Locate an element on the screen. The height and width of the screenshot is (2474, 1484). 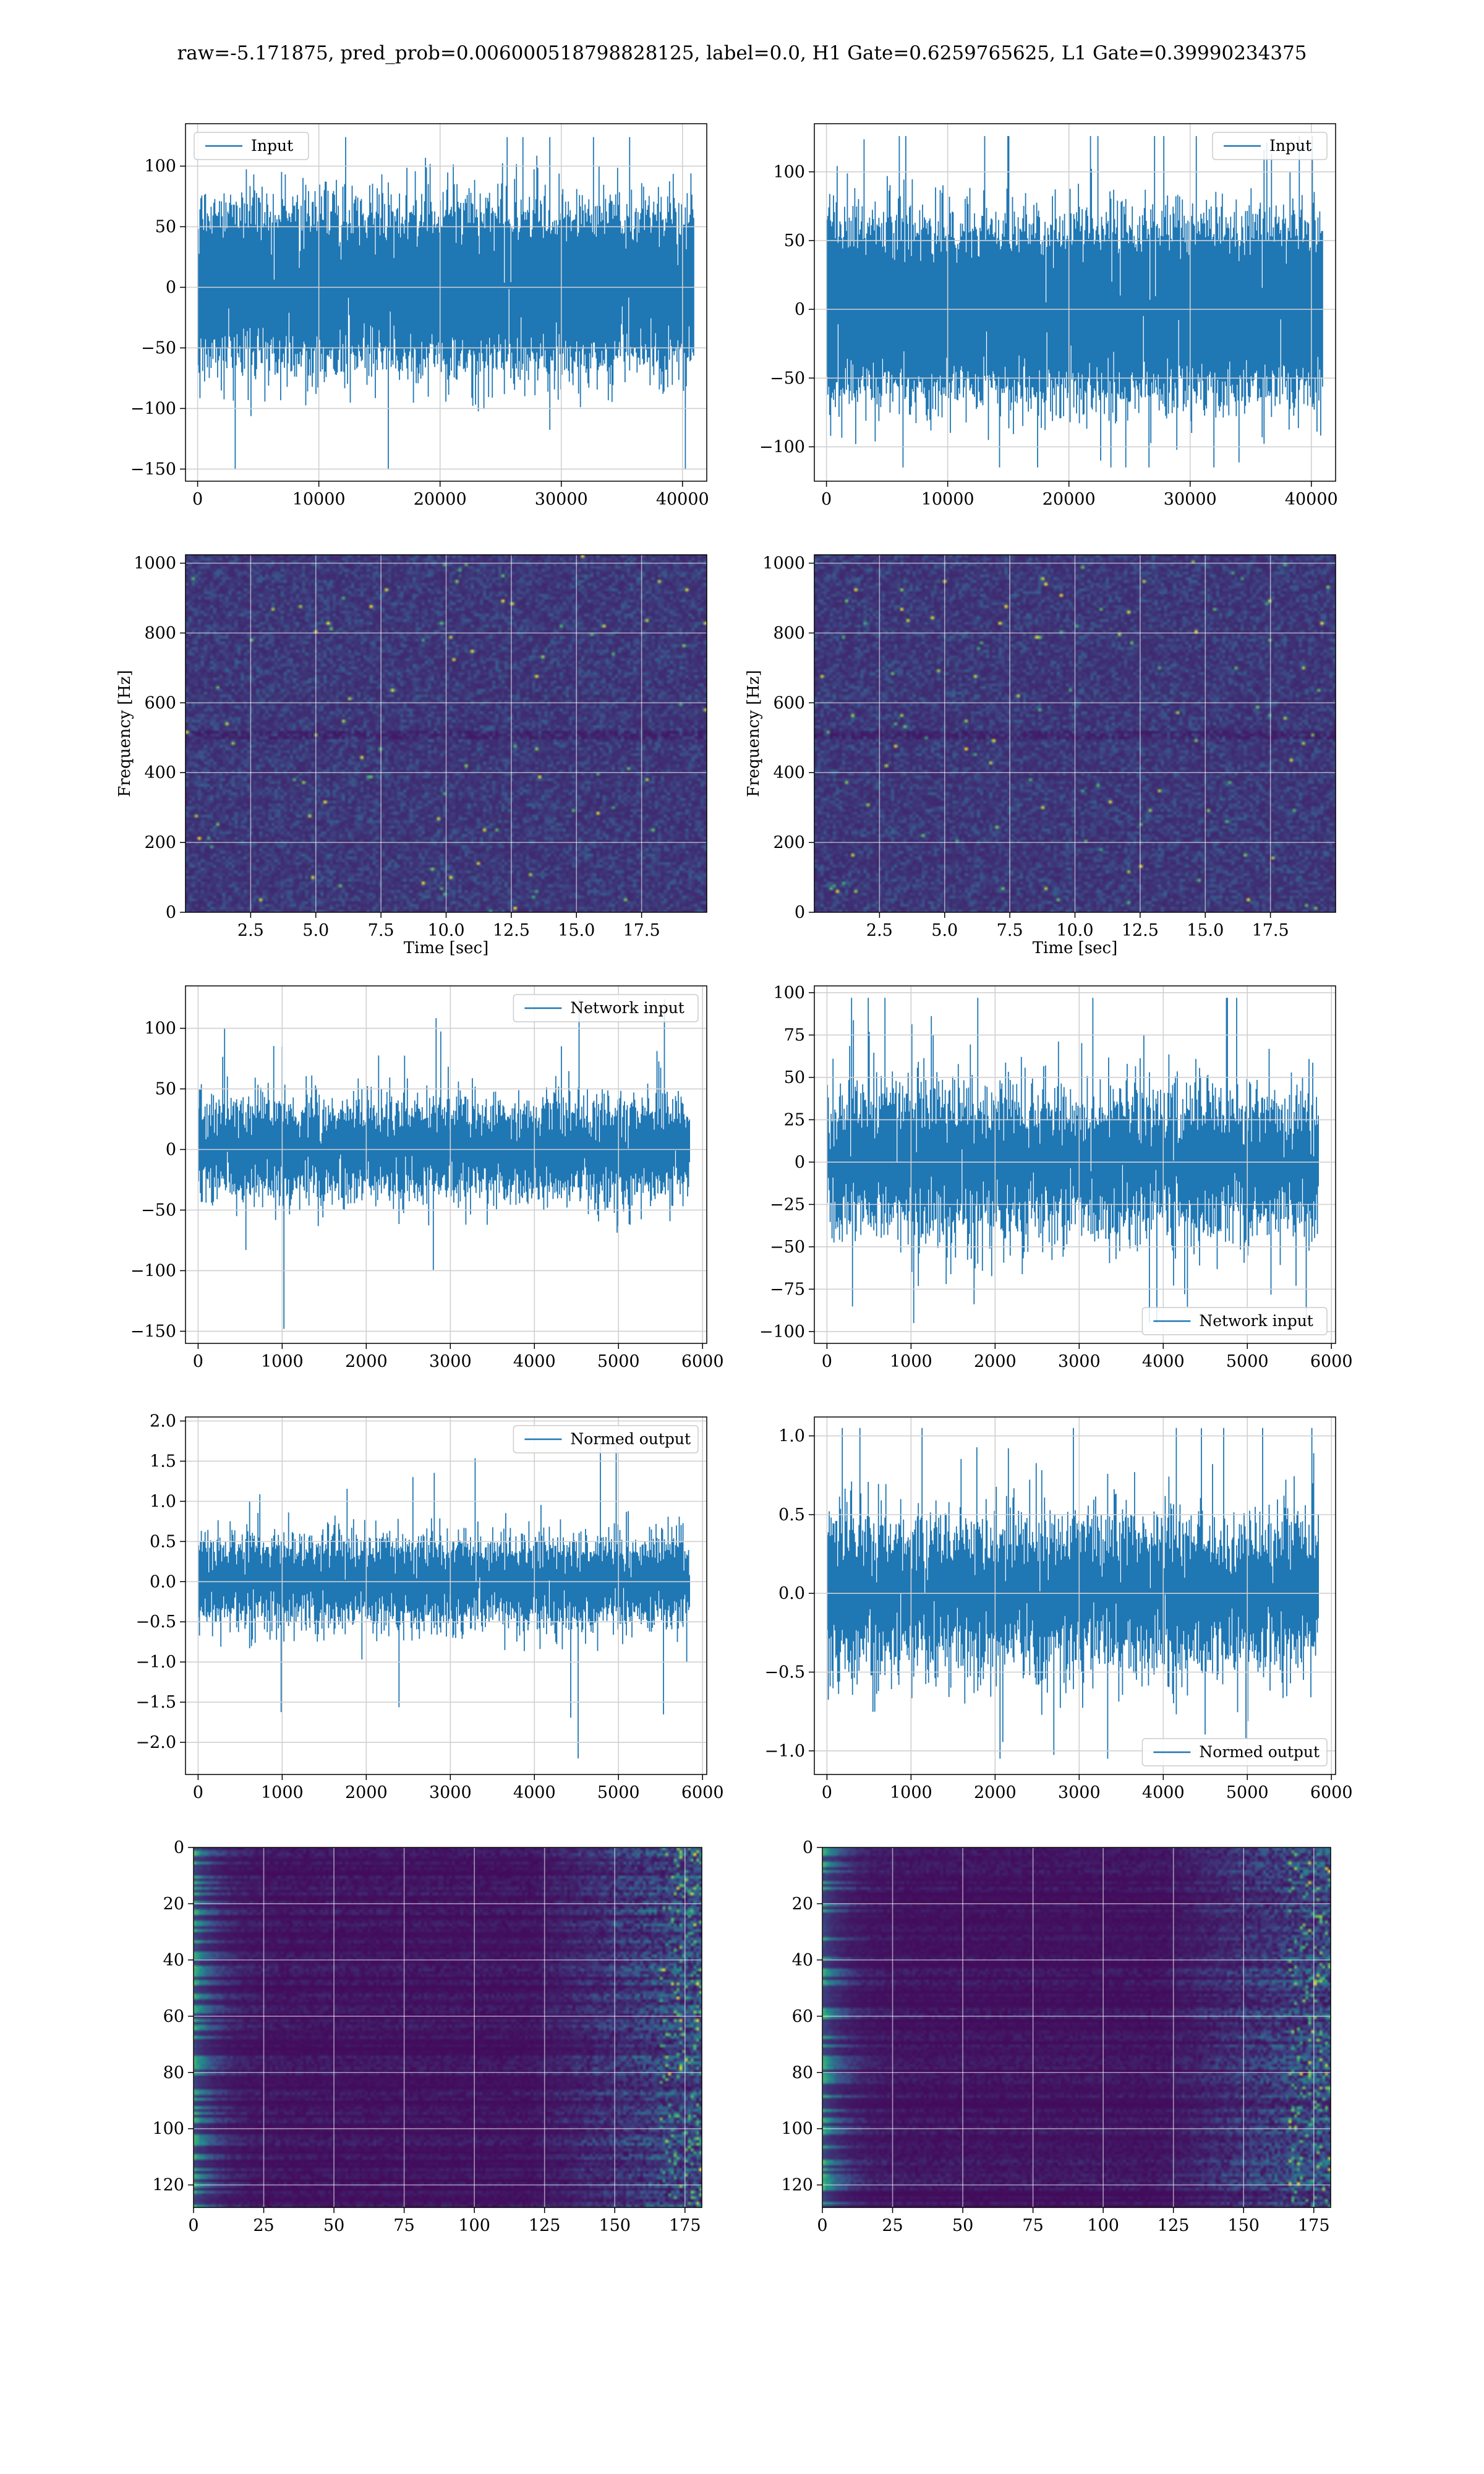
h1-network-input-y-tick-label: −50 is located at coordinates (158, 1210).